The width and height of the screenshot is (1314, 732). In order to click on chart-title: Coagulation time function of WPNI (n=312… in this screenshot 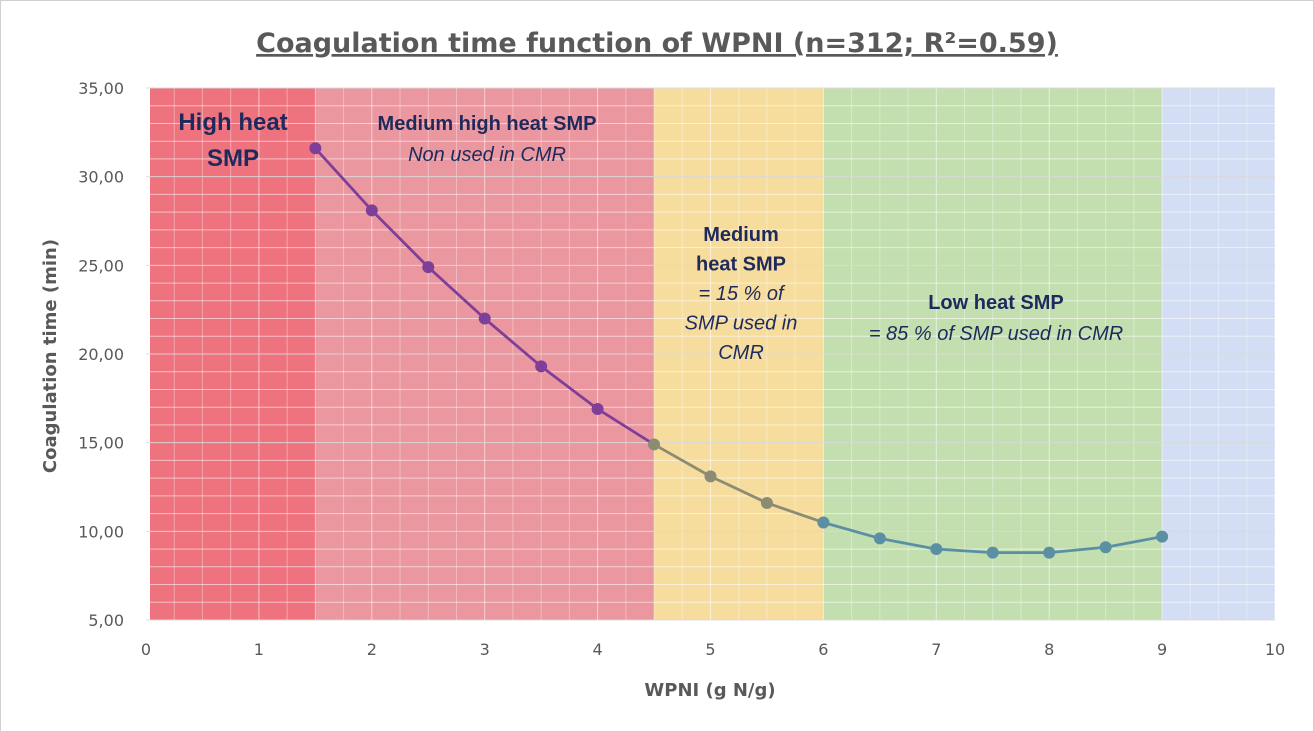, I will do `click(657, 43)`.